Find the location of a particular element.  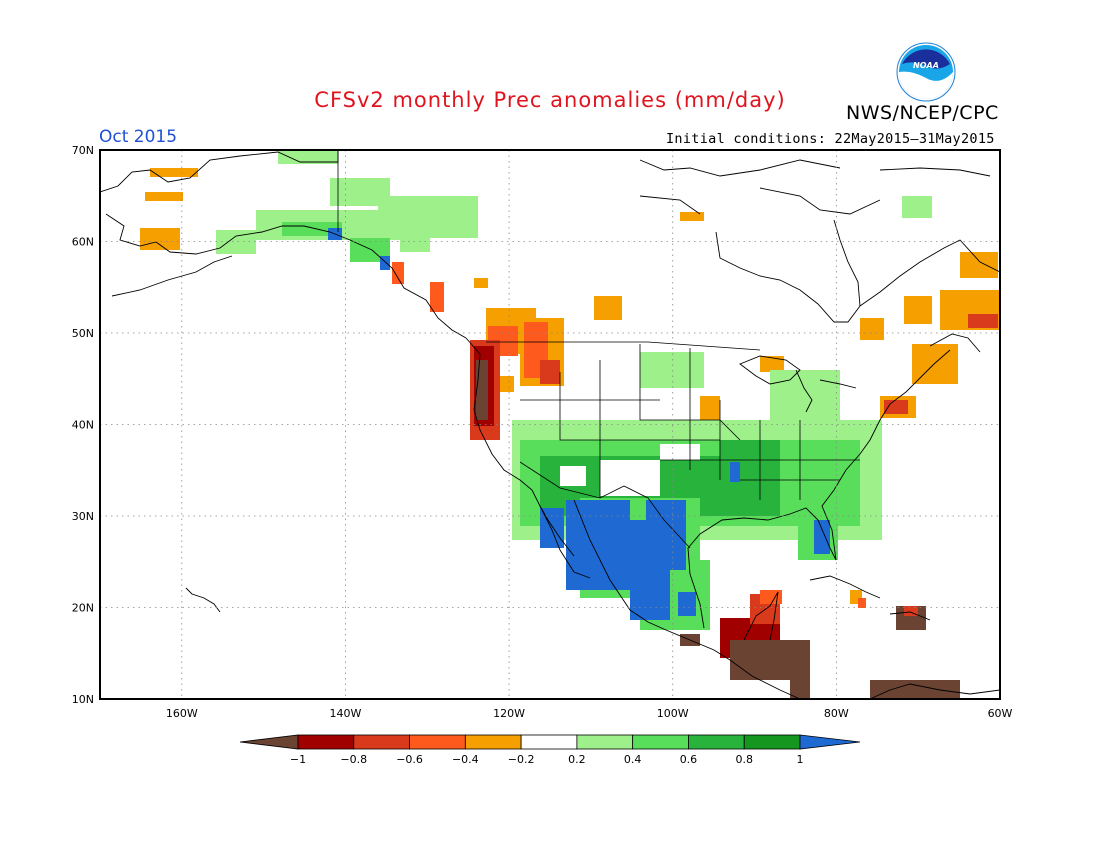

mexico-wet-max is located at coordinates (685, 541).